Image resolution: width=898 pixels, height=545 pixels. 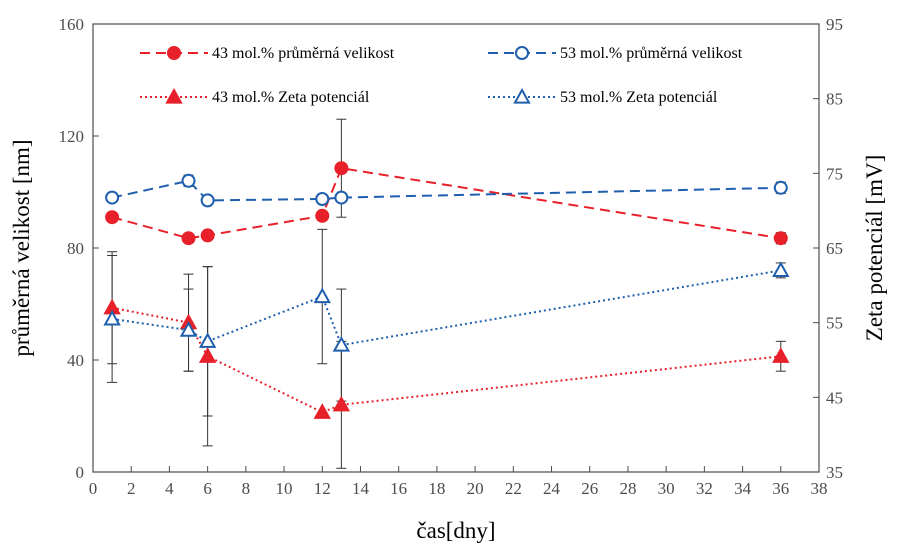 I want to click on legend-label: 43 mol.% průměrná velikost, so click(x=303, y=53).